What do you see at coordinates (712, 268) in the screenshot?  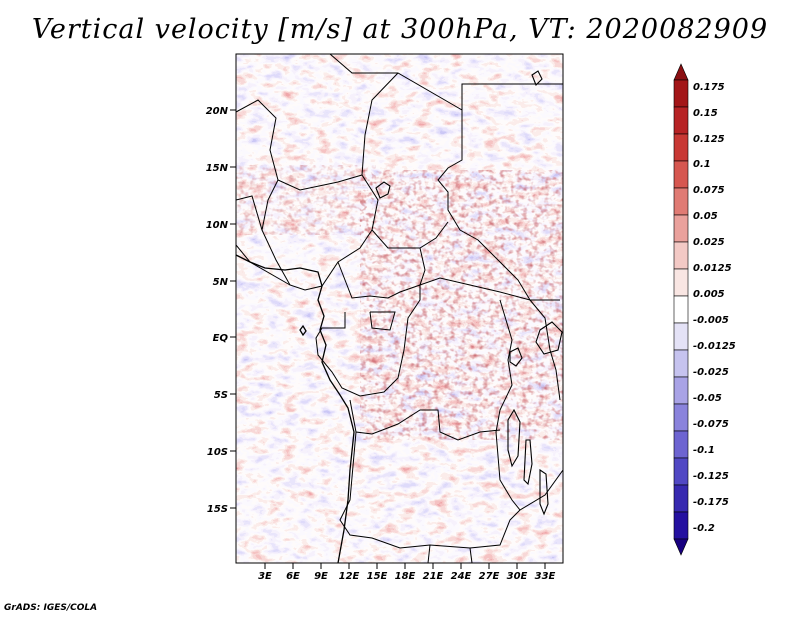 I see `colorbar-label: 0.0125` at bounding box center [712, 268].